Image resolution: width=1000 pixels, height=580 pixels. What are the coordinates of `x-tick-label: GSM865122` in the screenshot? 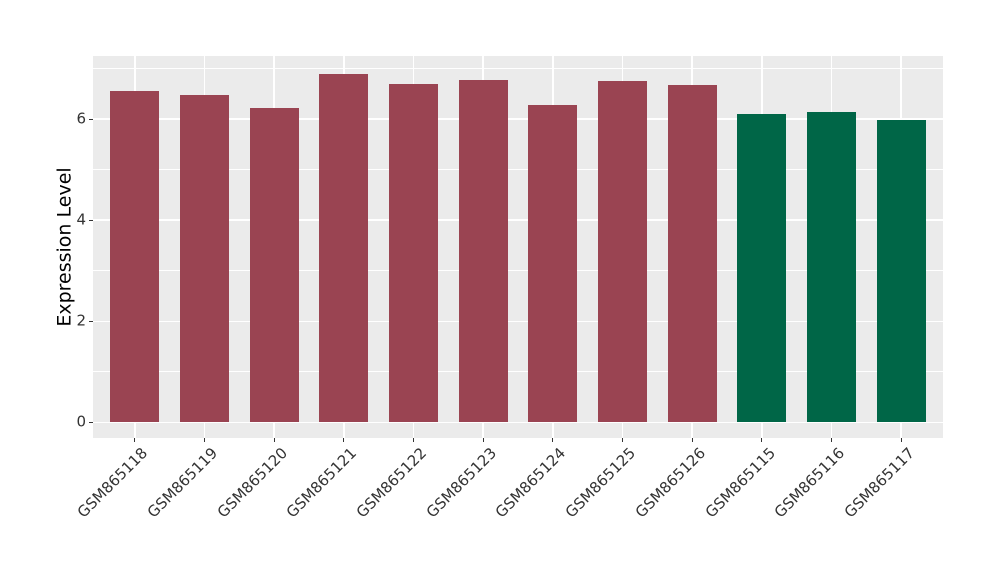 It's located at (391, 483).